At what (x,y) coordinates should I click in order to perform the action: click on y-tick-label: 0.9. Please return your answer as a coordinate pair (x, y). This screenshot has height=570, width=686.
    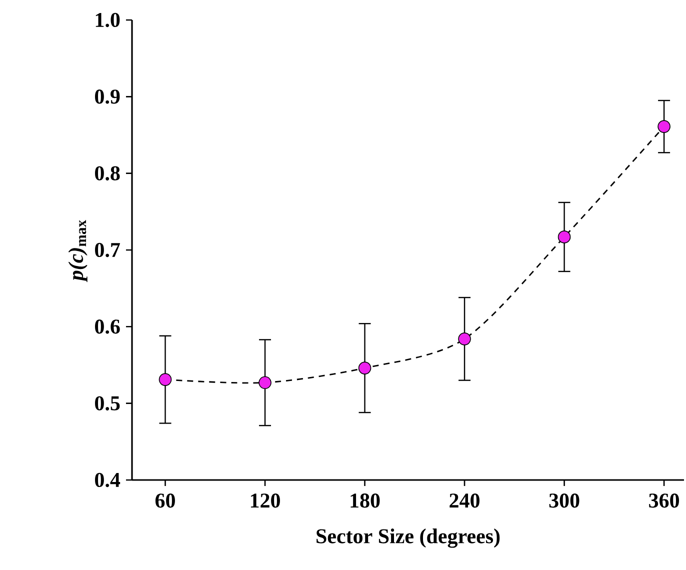
    Looking at the image, I should click on (107, 97).